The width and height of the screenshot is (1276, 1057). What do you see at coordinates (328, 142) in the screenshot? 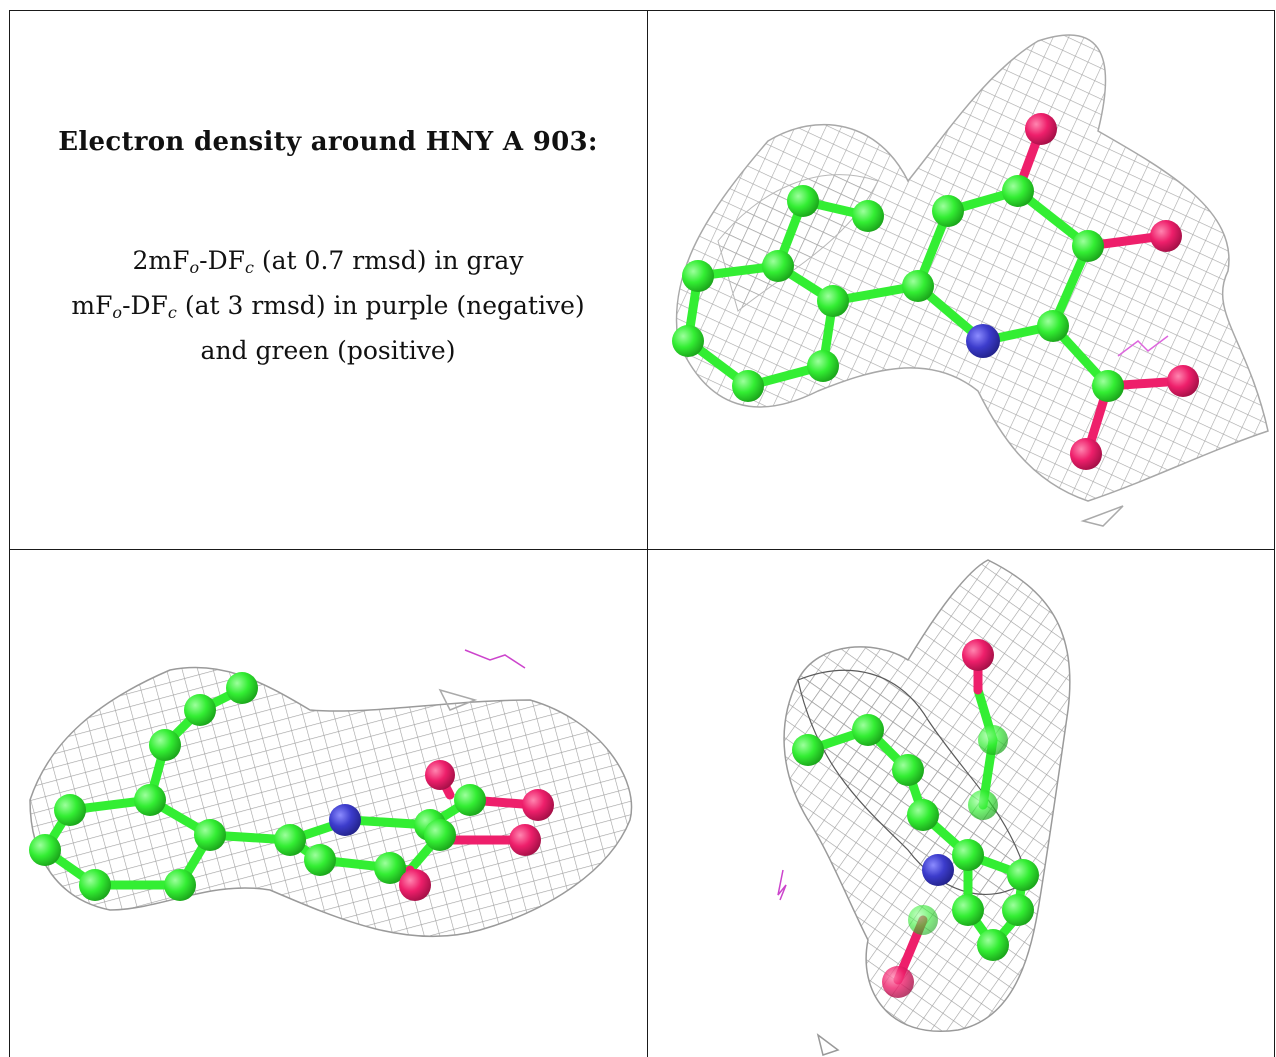
I see `caption-title: Electron density around HNY A 903:` at bounding box center [328, 142].